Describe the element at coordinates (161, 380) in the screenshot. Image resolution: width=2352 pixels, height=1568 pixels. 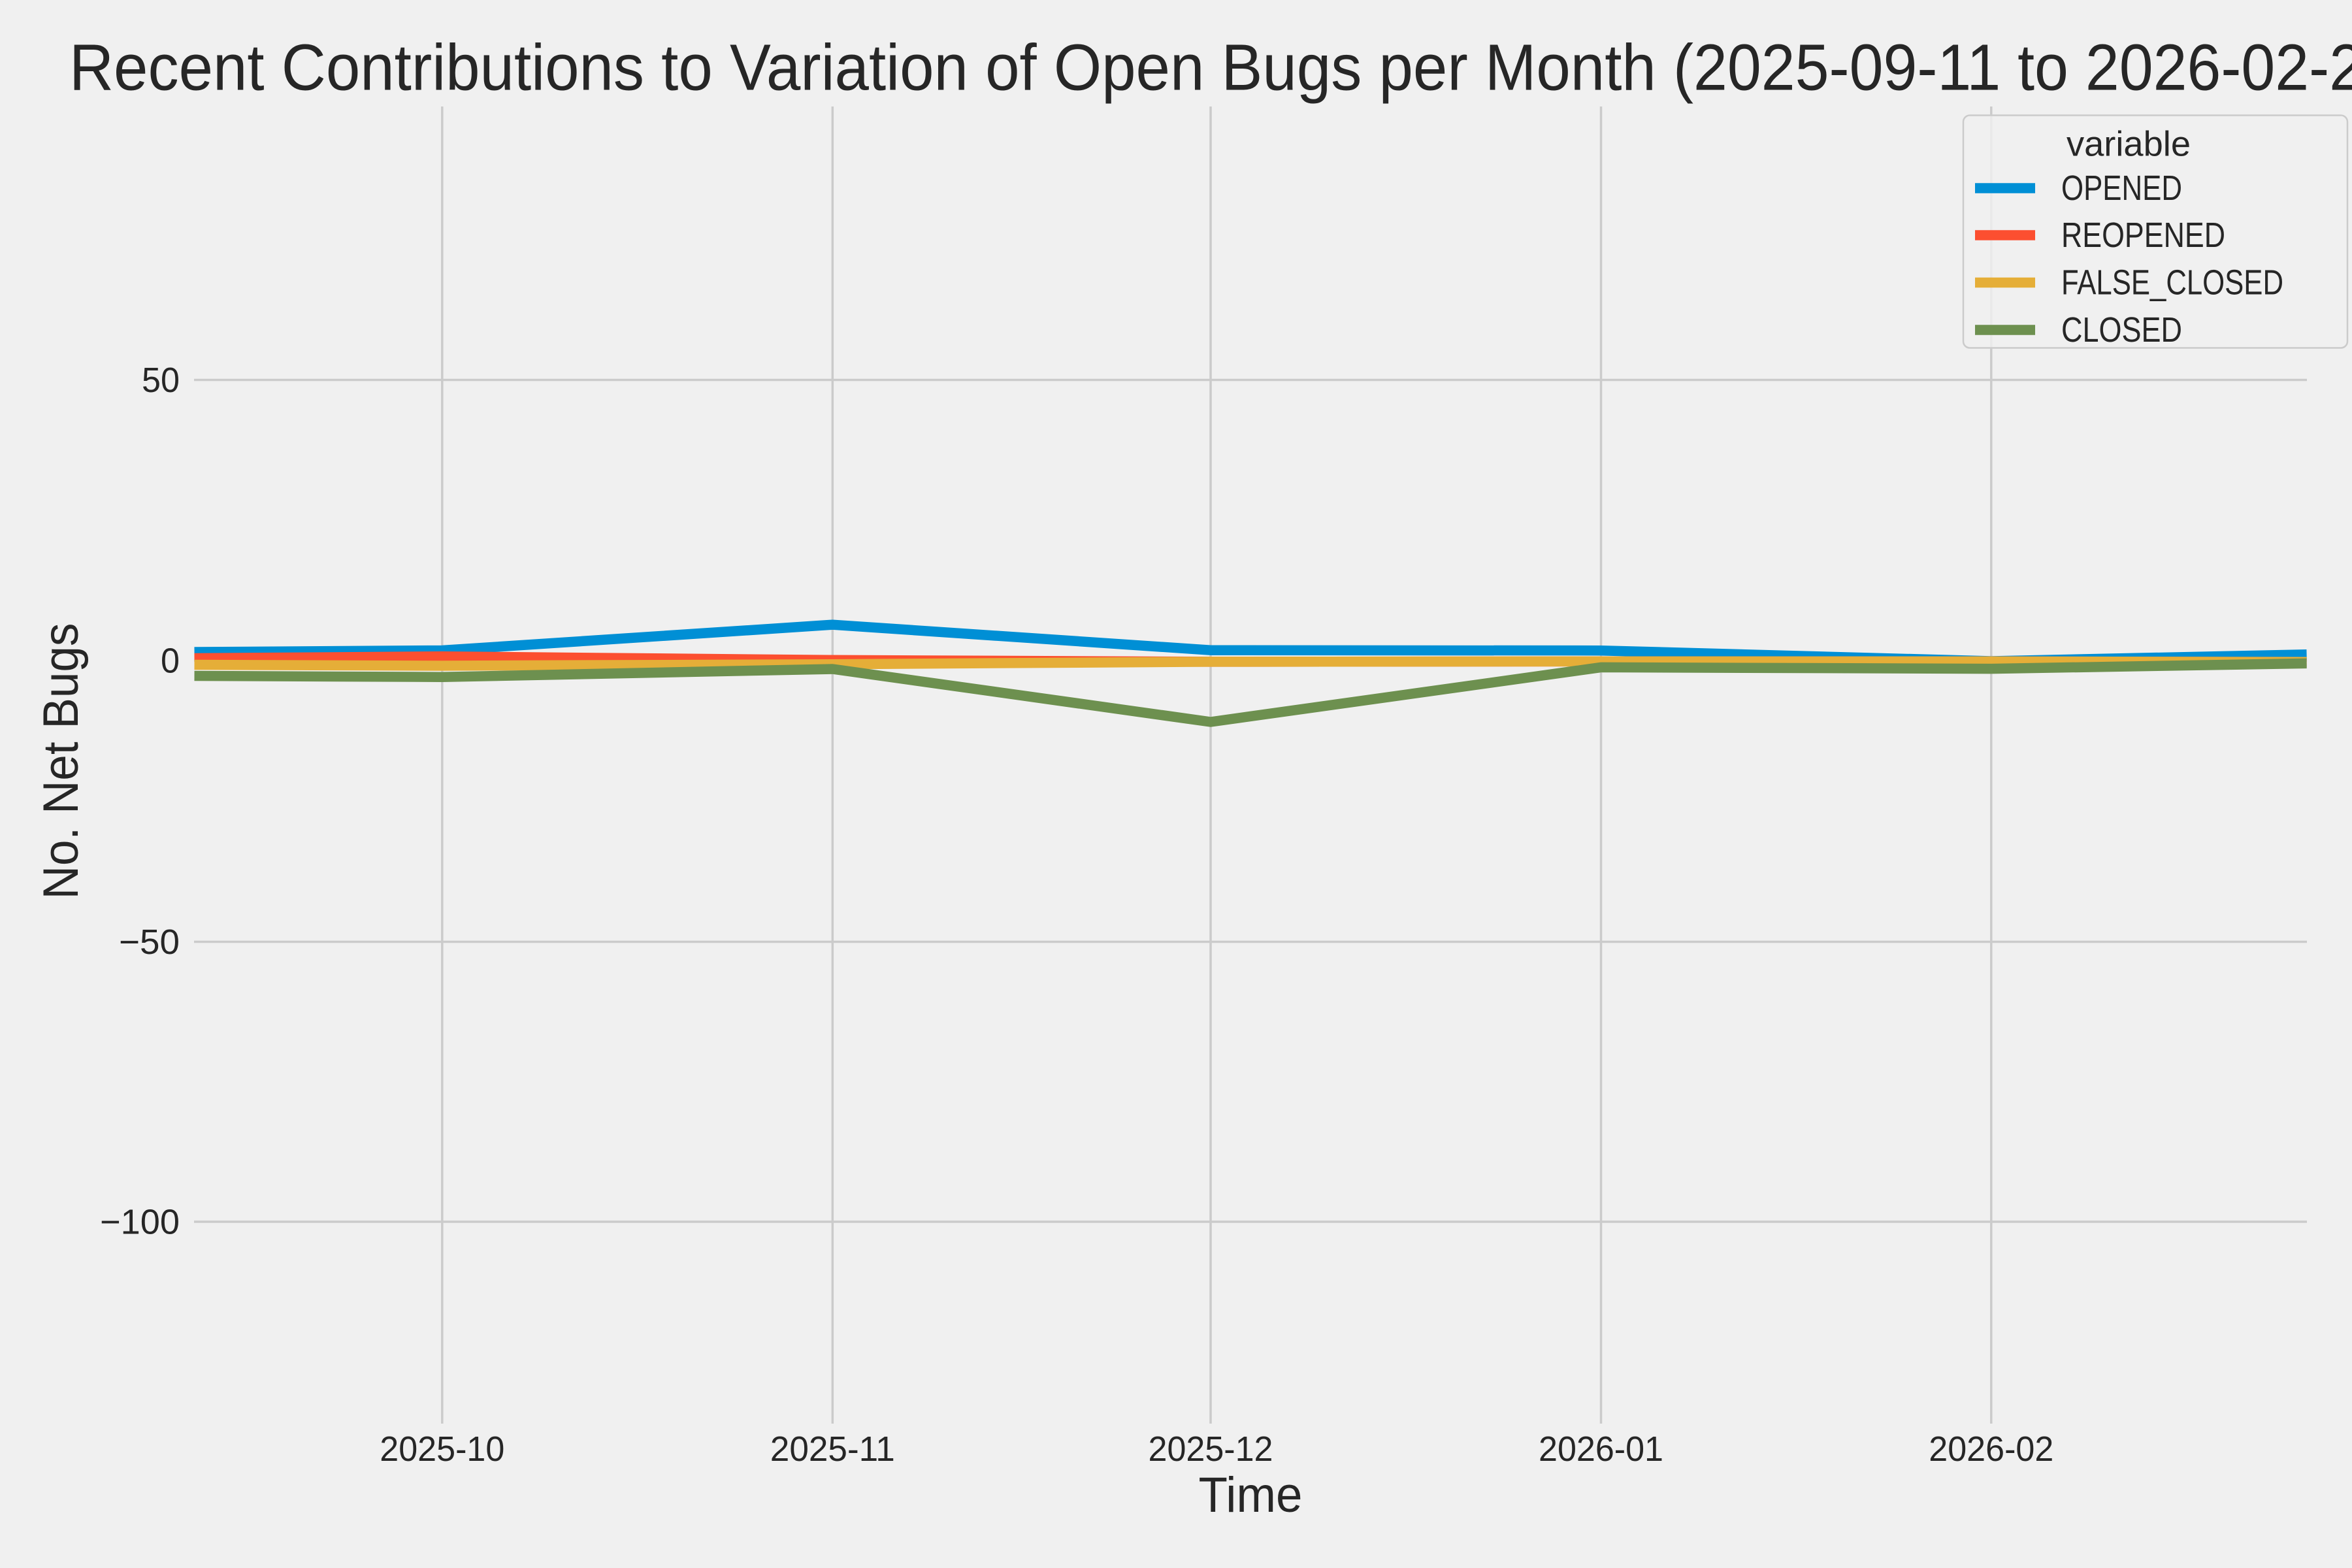
I see `svg-text: 50` at that location.